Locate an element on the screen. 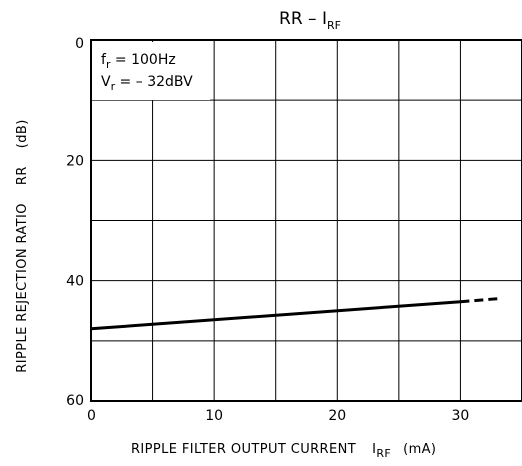 Image resolution: width=522 pixels, height=466 pixels. chart-title: RR – IRF is located at coordinates (310, 20).